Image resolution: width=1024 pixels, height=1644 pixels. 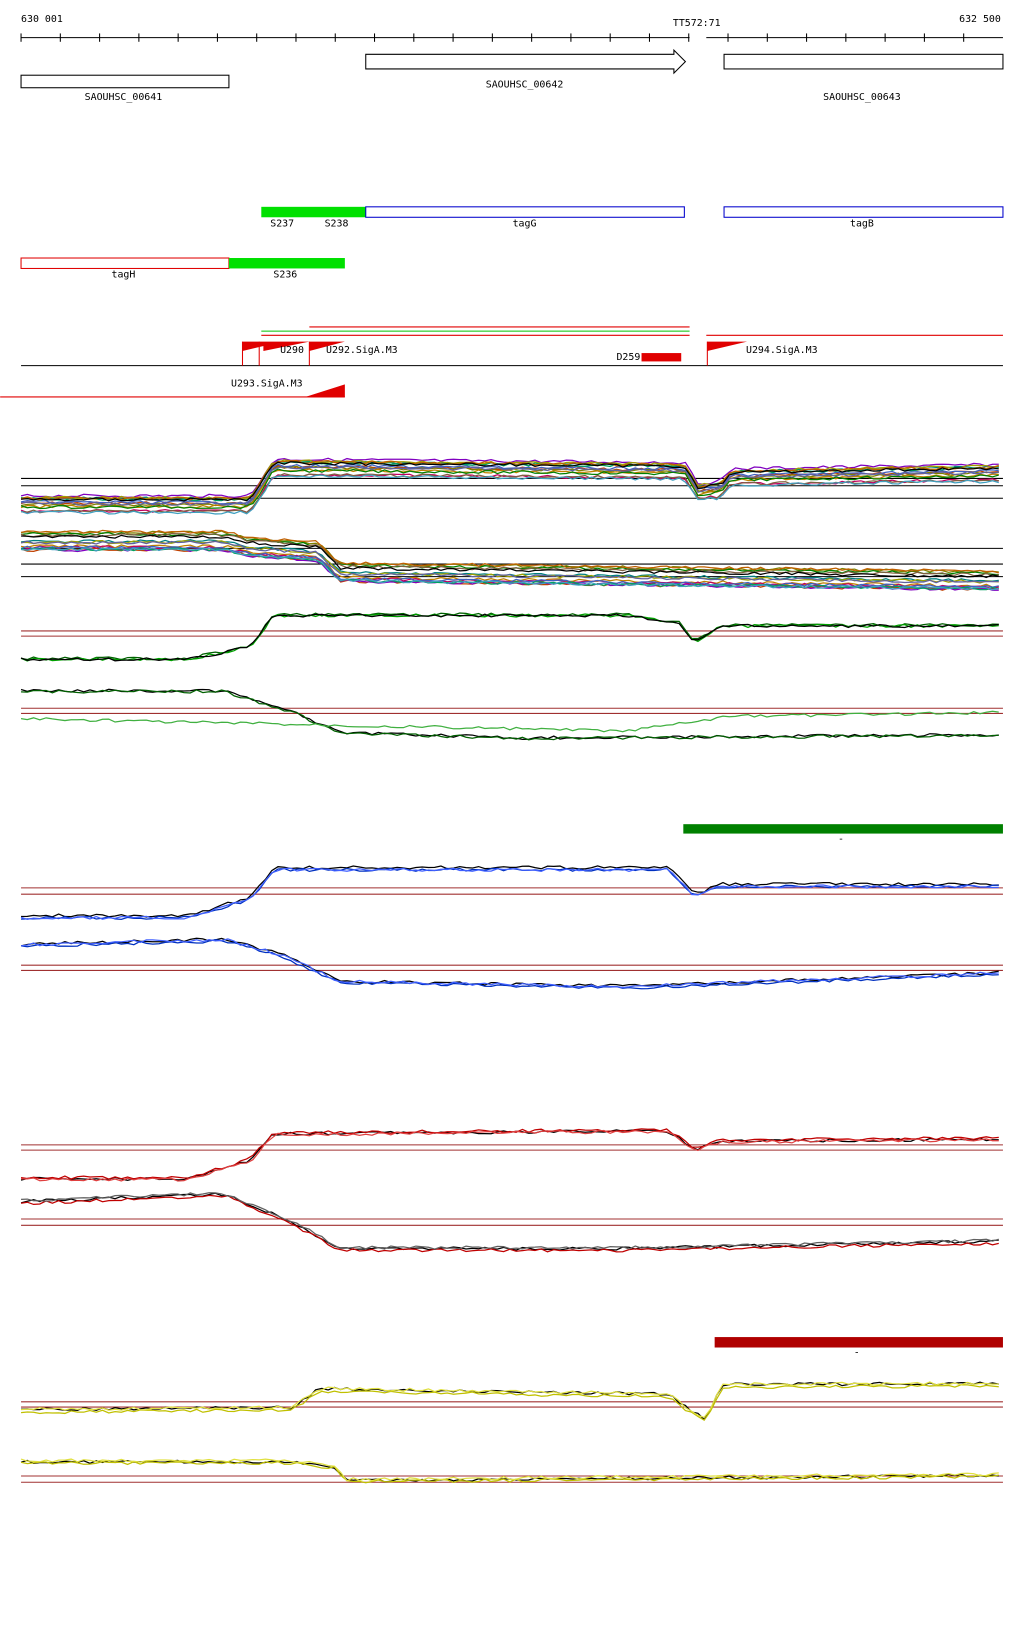 I want to click on promoter-tick, so click(x=474, y=353).